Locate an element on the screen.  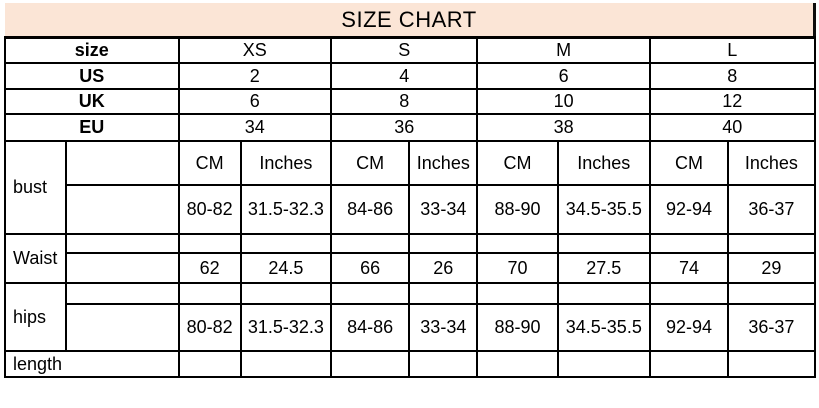
size-row: size XS S M L is located at coordinates (410, 50).